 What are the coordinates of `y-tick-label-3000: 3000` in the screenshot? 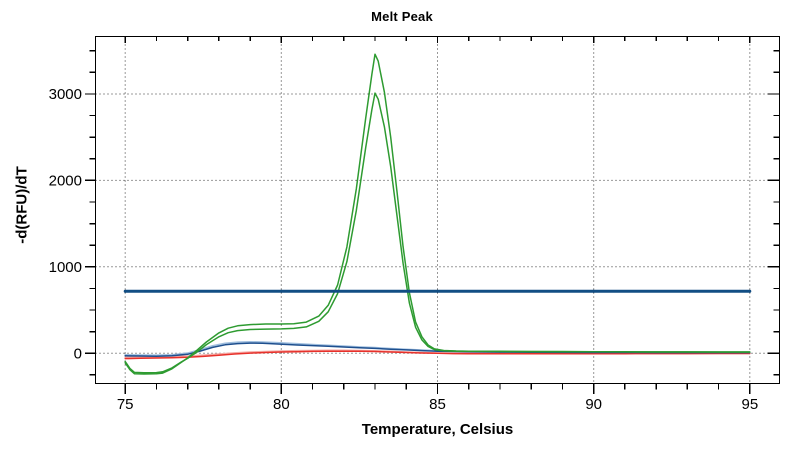 It's located at (65, 94).